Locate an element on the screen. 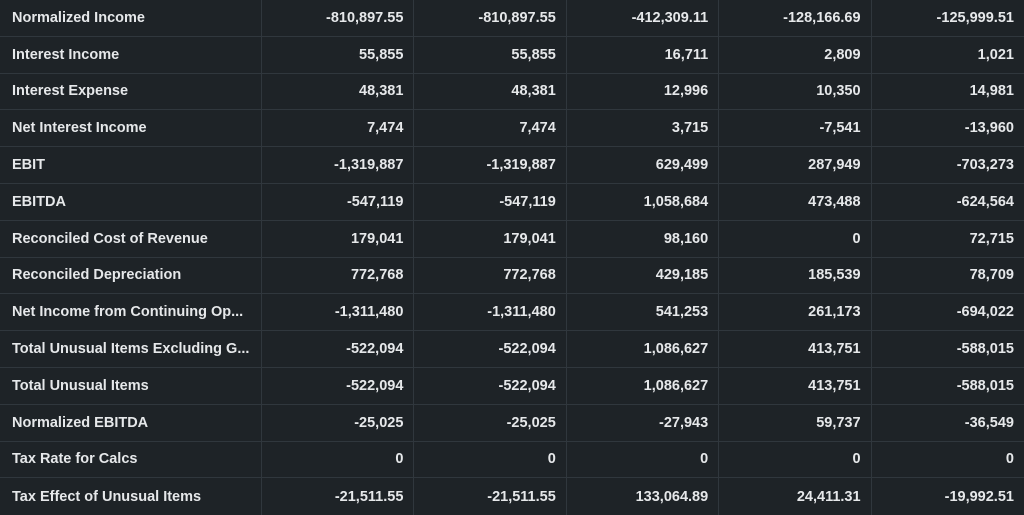 The height and width of the screenshot is (515, 1024). row-label: Interest Expense is located at coordinates (131, 91).